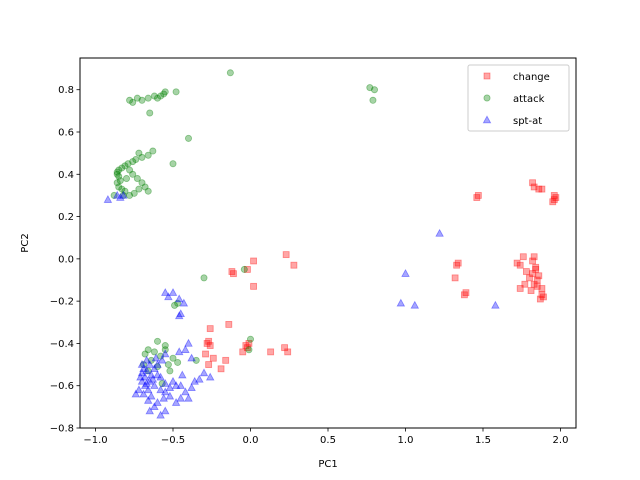 This screenshot has height=480, width=640. What do you see at coordinates (66, 175) in the screenshot?
I see `y-tick-label: 0.4` at bounding box center [66, 175].